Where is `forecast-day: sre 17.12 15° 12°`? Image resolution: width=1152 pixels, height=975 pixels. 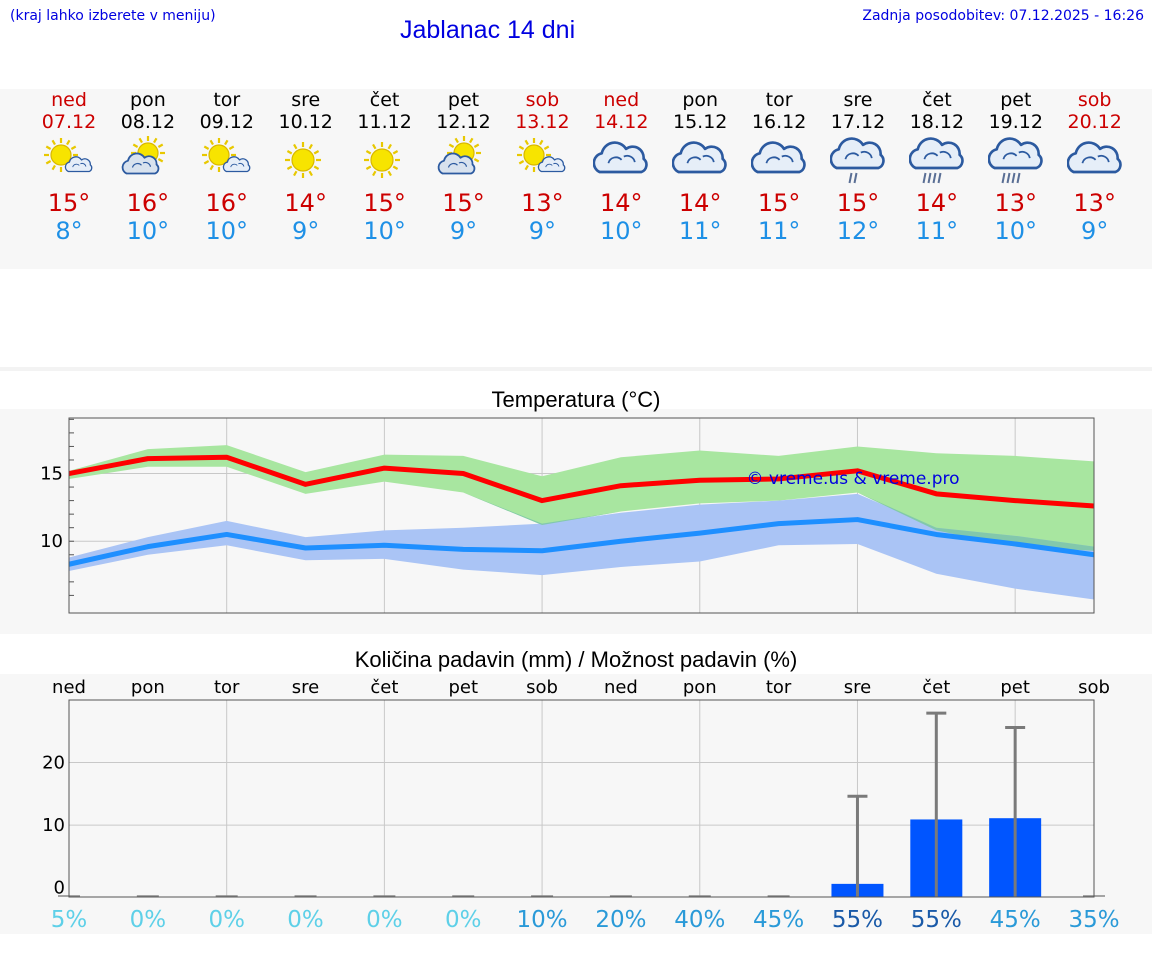 forecast-day: sre 17.12 15° 12° is located at coordinates (858, 167).